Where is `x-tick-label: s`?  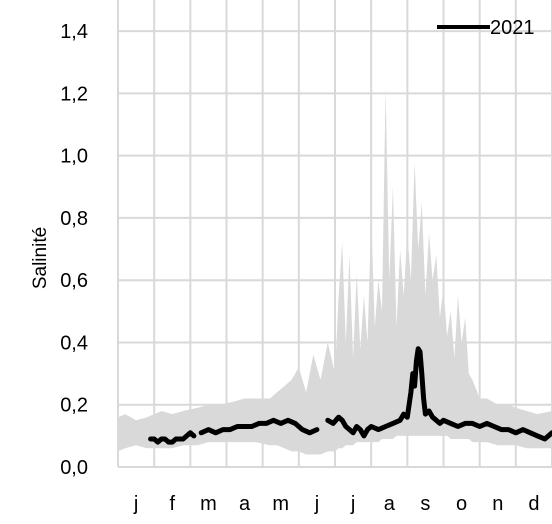
x-tick-label: s is located at coordinates (425, 504).